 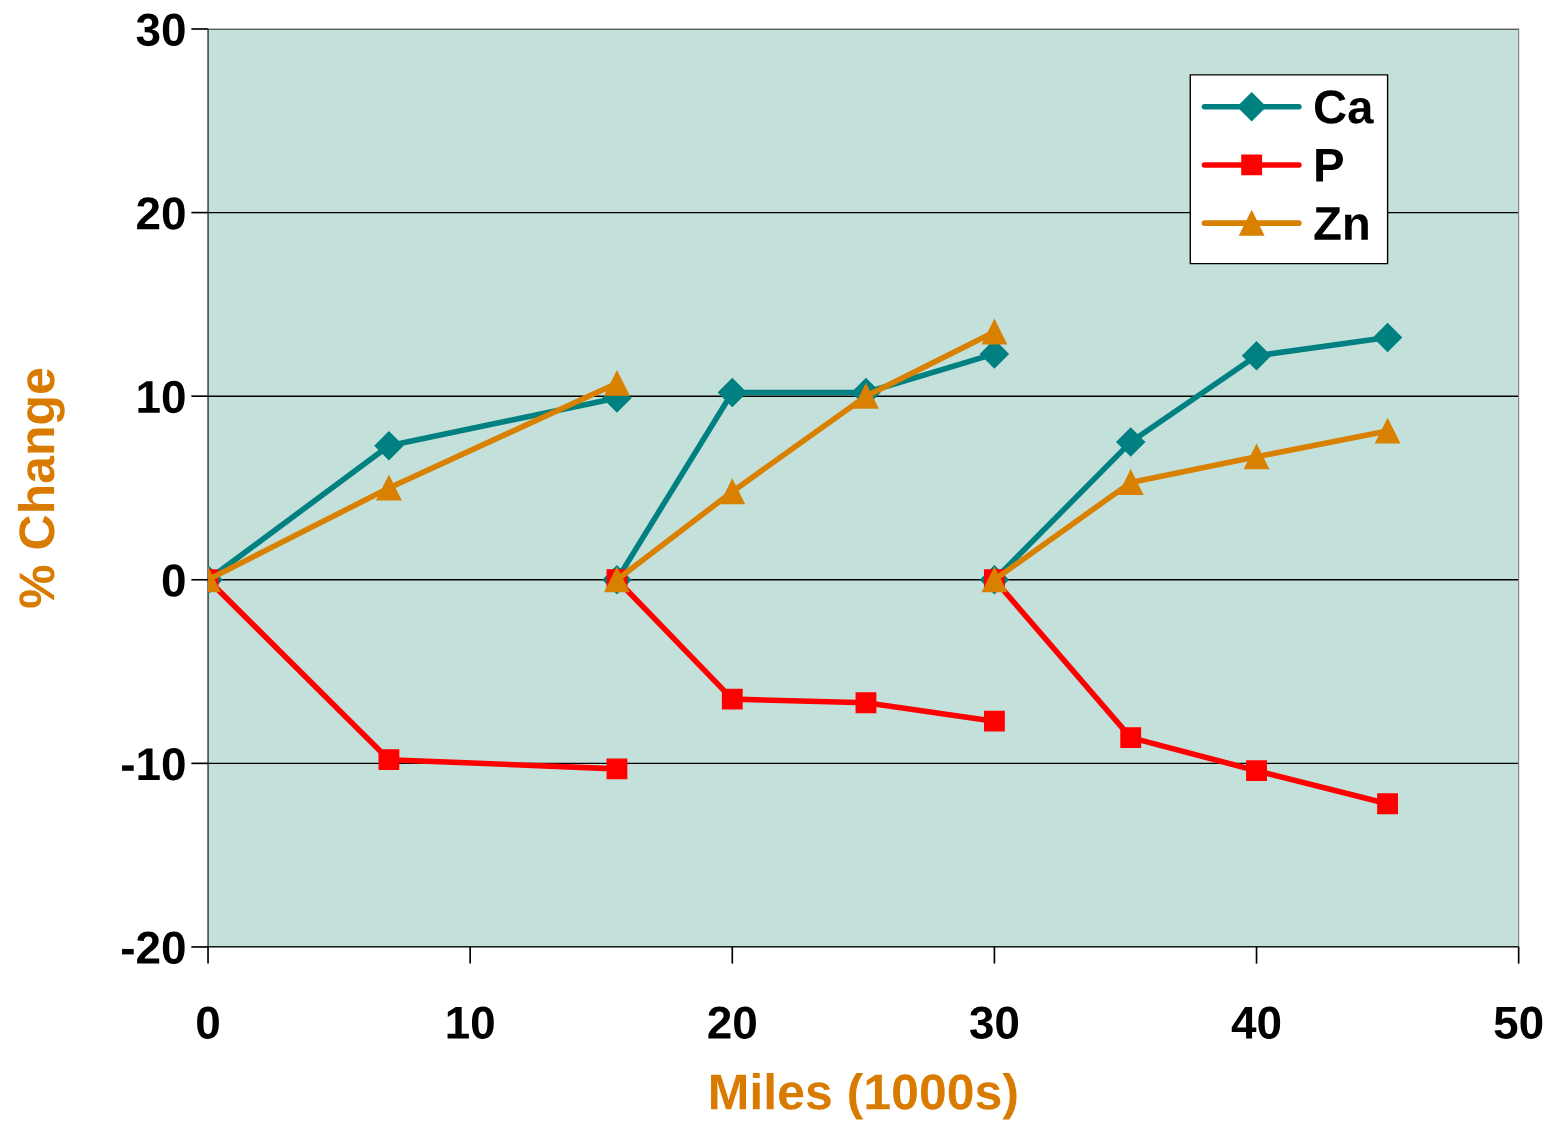 What do you see at coordinates (1256, 1022) in the screenshot?
I see `x-tick-label: 40` at bounding box center [1256, 1022].